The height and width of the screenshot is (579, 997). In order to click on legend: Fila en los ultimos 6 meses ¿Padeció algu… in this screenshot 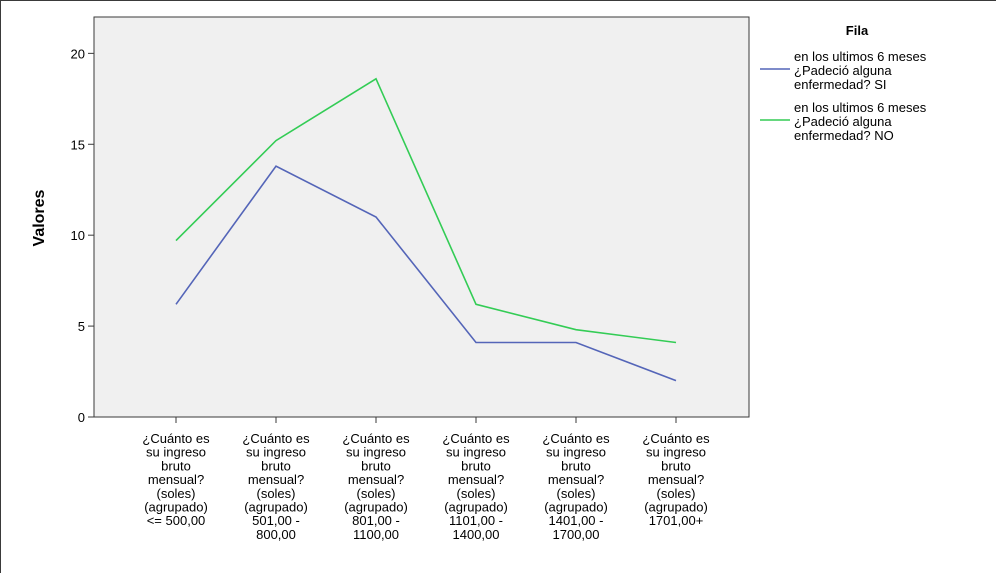, I will do `click(843, 83)`.